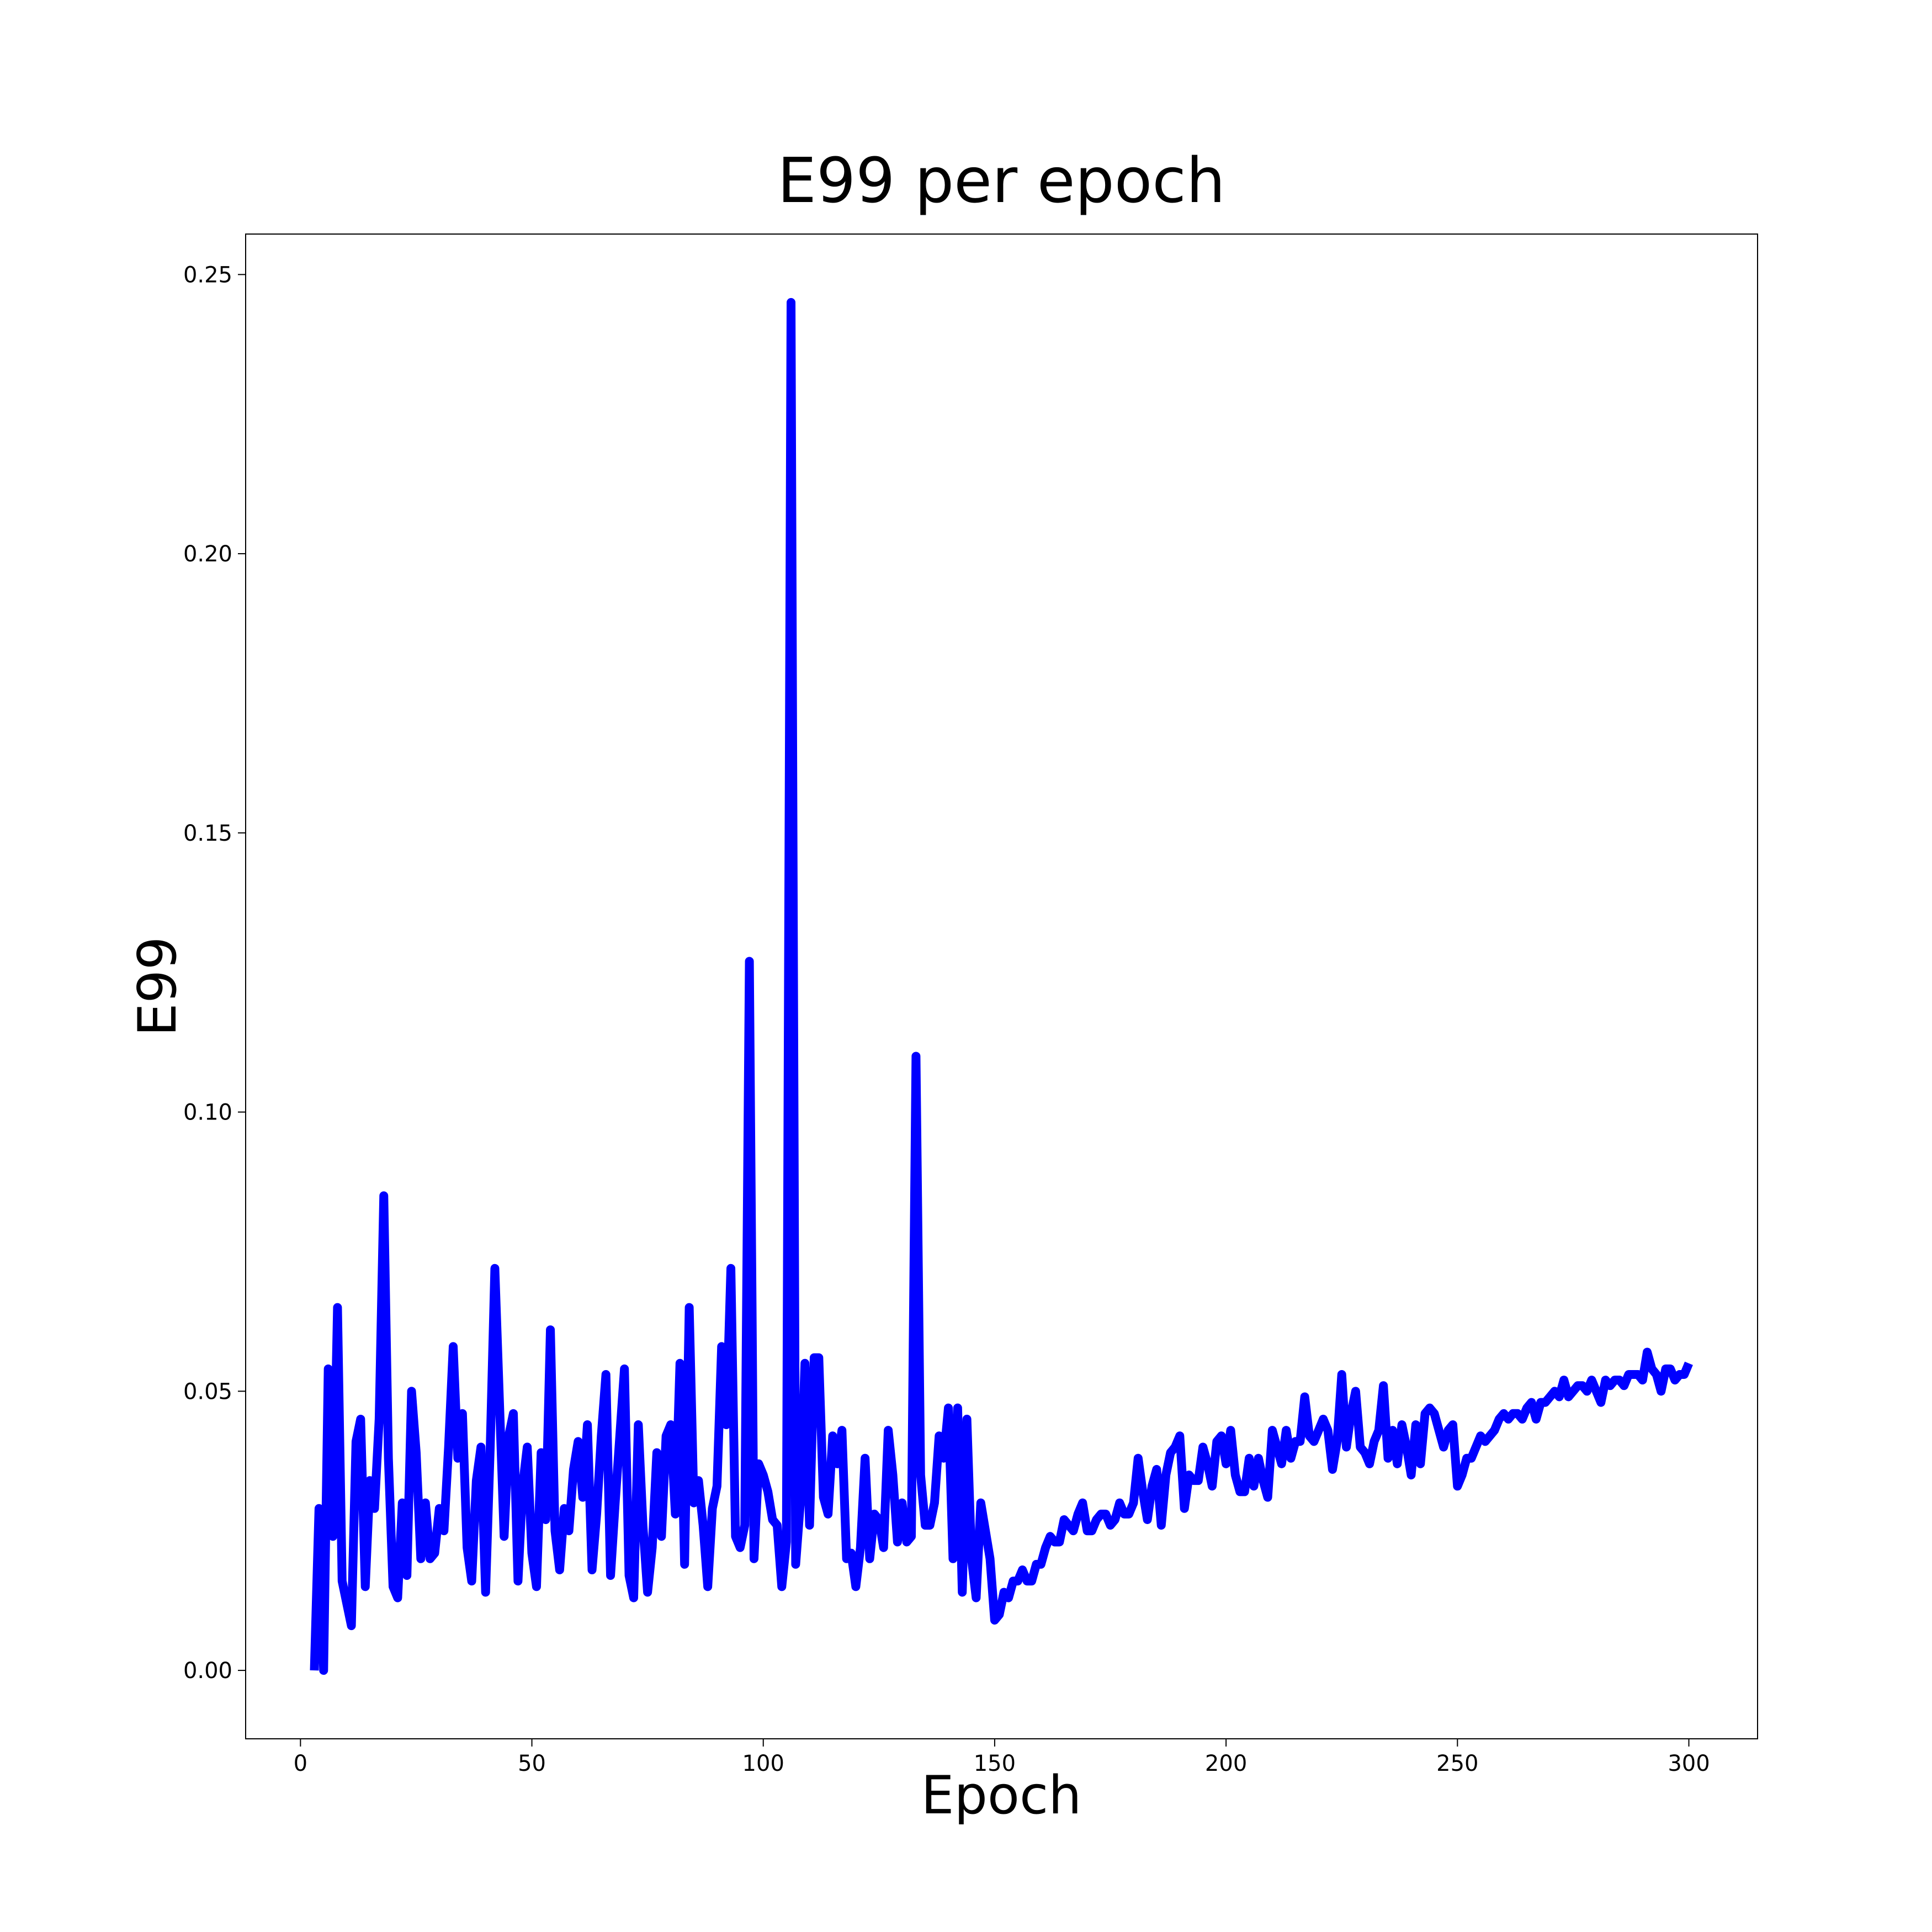  What do you see at coordinates (208, 1113) in the screenshot?
I see `y-tick-label: 0.10` at bounding box center [208, 1113].